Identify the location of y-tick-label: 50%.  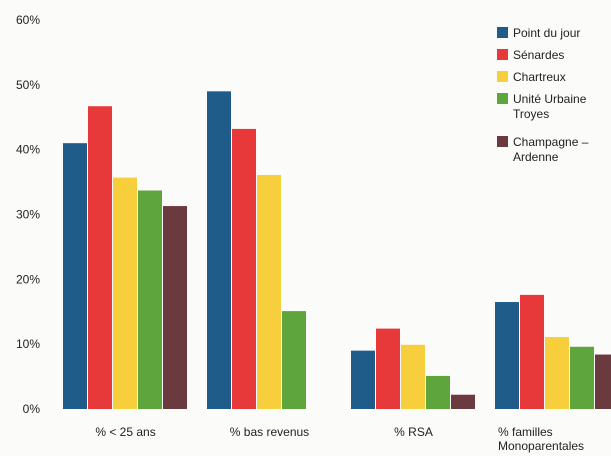
(28, 85).